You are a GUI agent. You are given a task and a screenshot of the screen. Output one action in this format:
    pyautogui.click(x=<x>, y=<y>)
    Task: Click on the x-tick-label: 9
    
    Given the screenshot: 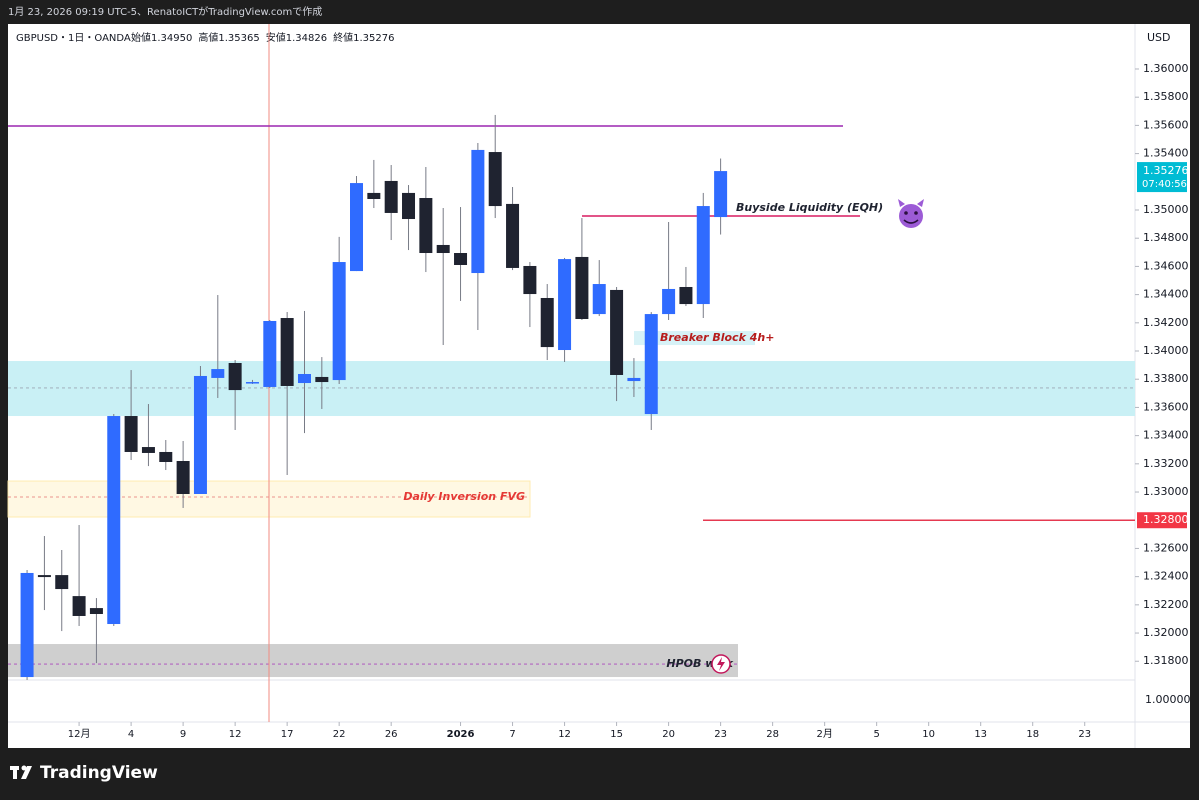 What is the action you would take?
    pyautogui.click(x=183, y=734)
    